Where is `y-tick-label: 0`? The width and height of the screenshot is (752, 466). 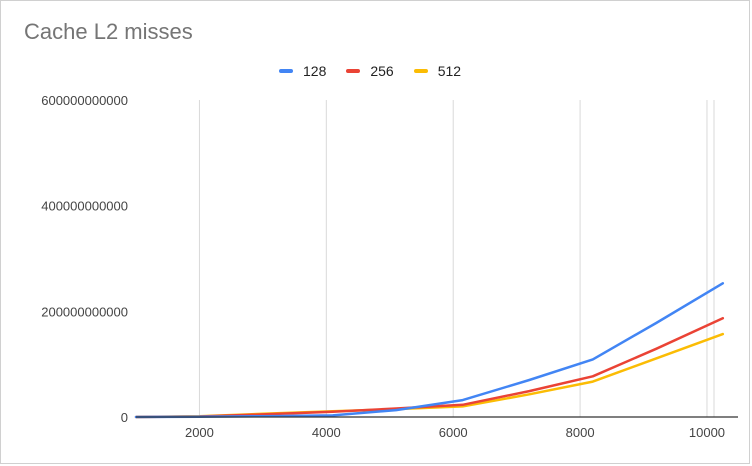 y-tick-label: 0 is located at coordinates (124, 417).